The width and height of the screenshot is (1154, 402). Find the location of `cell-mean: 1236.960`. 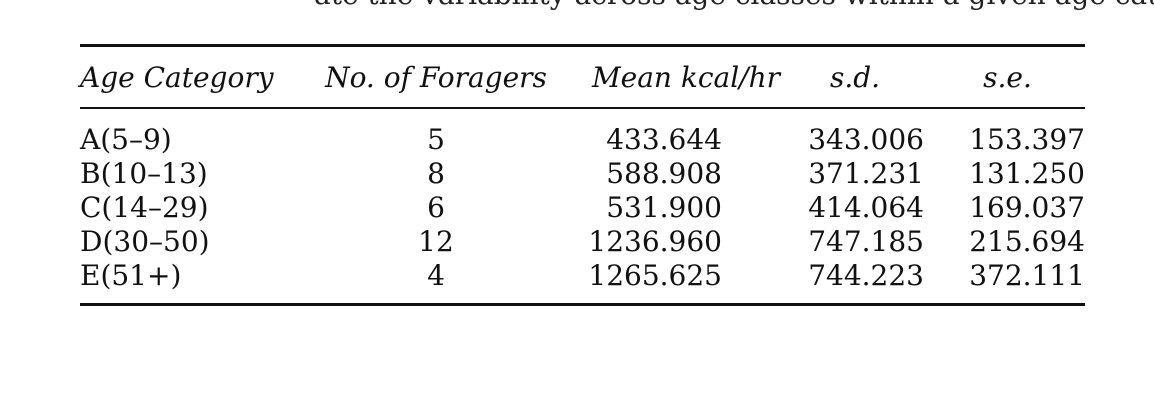

cell-mean: 1236.960 is located at coordinates (655, 241).